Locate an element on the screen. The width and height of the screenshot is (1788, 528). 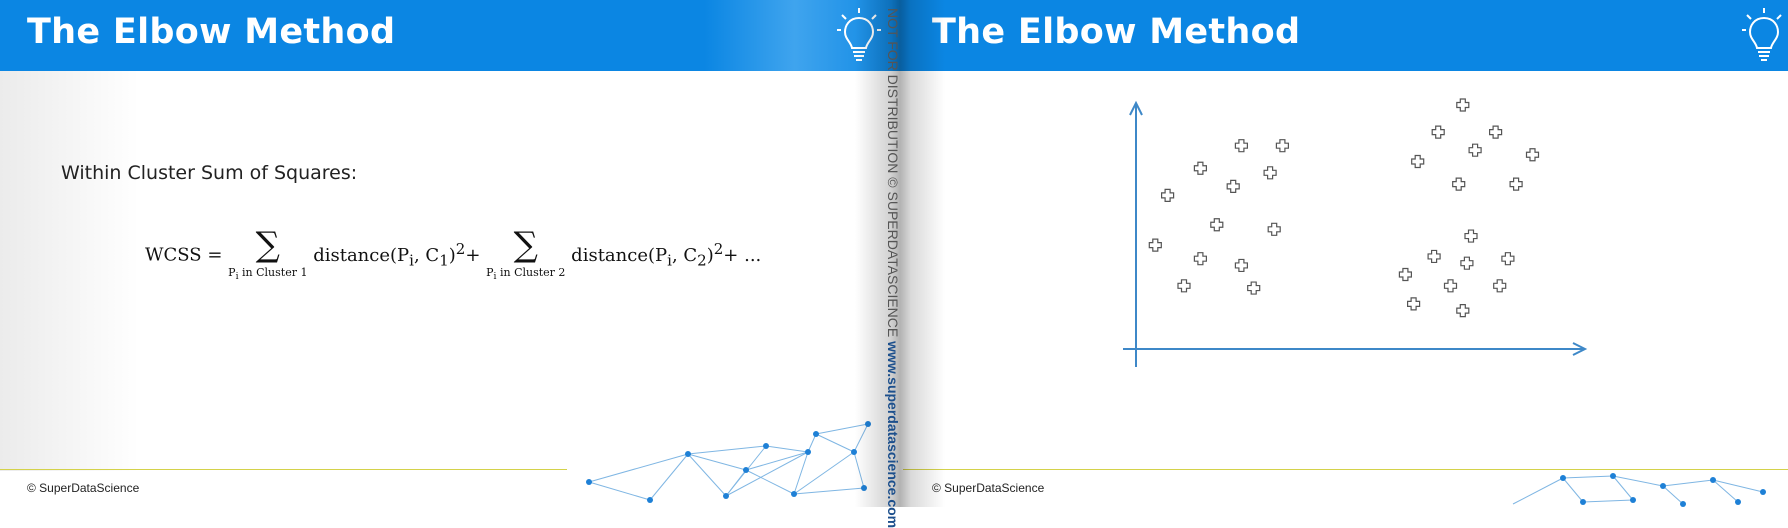
scatter-plot is located at coordinates (1355, 232).